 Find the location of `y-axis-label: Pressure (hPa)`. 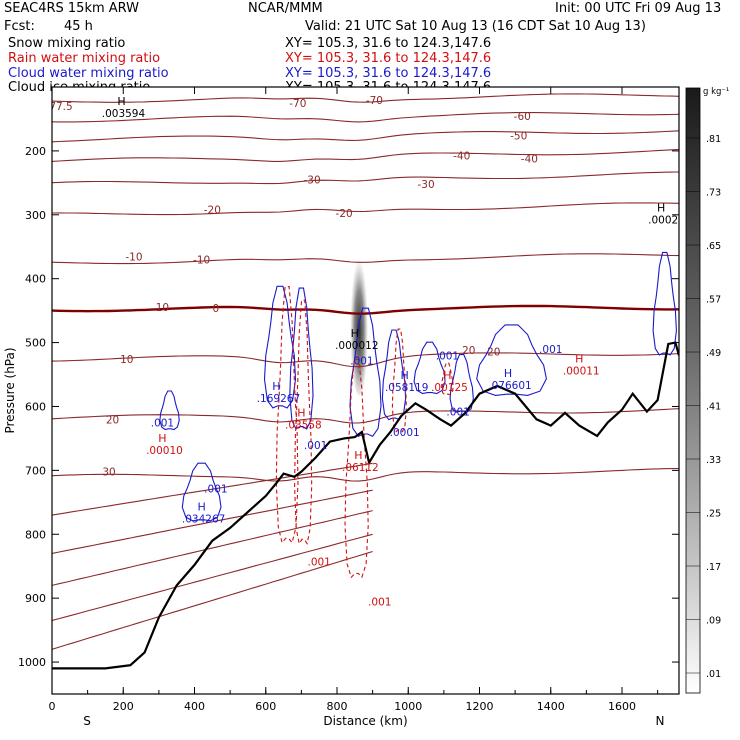

y-axis-label: Pressure (hPa) is located at coordinates (10, 390).